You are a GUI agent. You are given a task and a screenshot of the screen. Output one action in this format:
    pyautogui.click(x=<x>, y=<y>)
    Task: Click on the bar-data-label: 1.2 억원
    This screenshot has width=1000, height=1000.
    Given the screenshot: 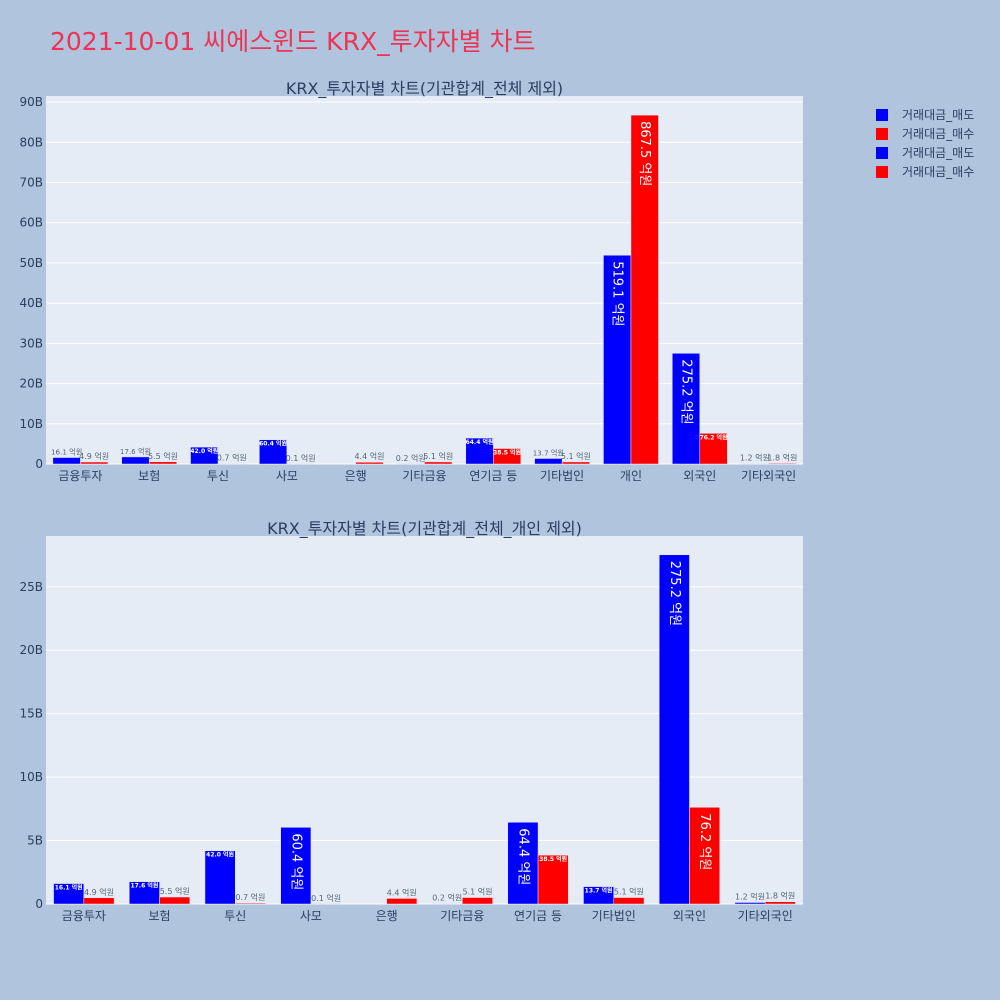 What is the action you would take?
    pyautogui.click(x=755, y=458)
    